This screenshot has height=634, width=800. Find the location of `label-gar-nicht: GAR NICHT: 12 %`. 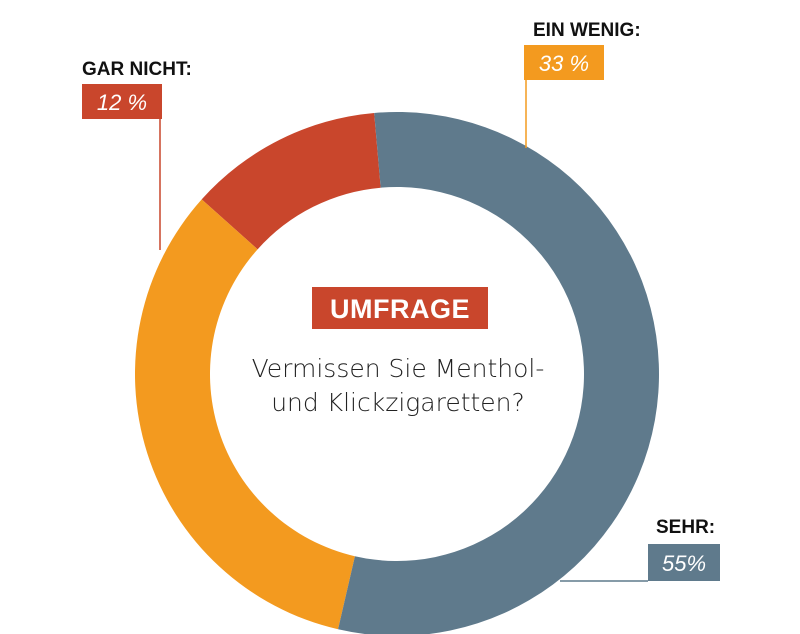

label-gar-nicht: GAR NICHT: 12 % is located at coordinates (137, 89).